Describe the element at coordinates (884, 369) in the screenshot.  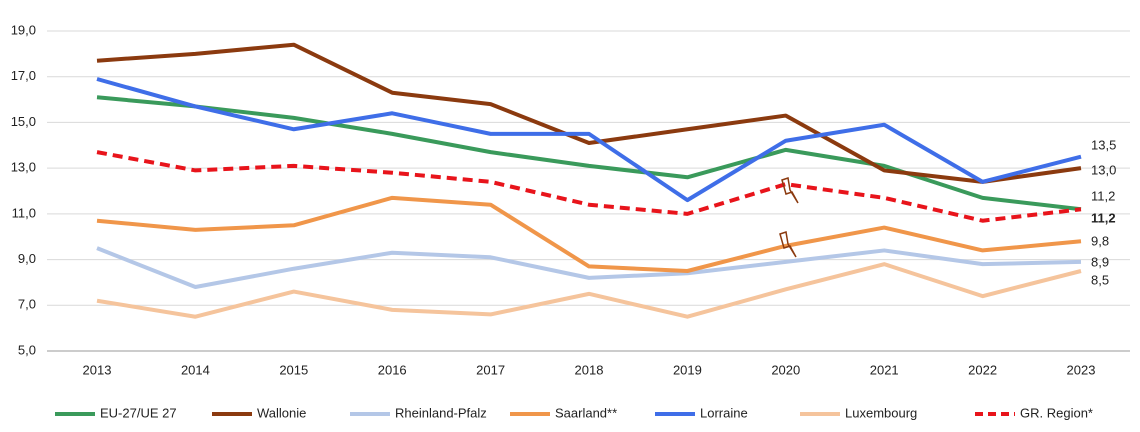
I see `x-tick-label: 2021` at that location.